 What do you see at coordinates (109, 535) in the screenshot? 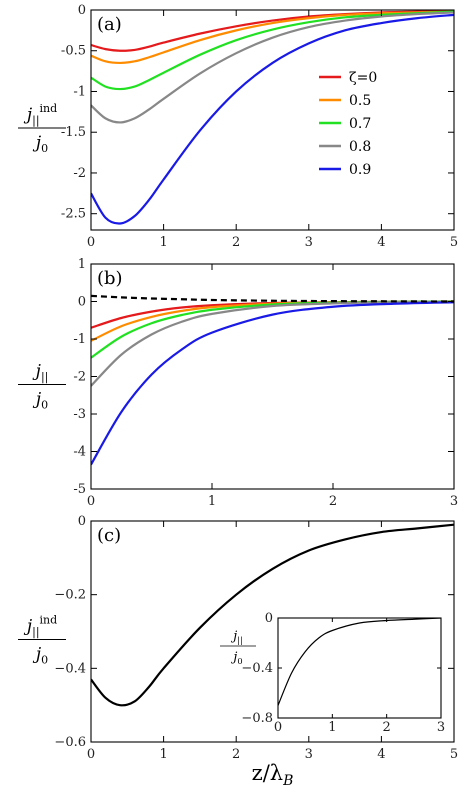
I see `panel-label: (c)` at bounding box center [109, 535].